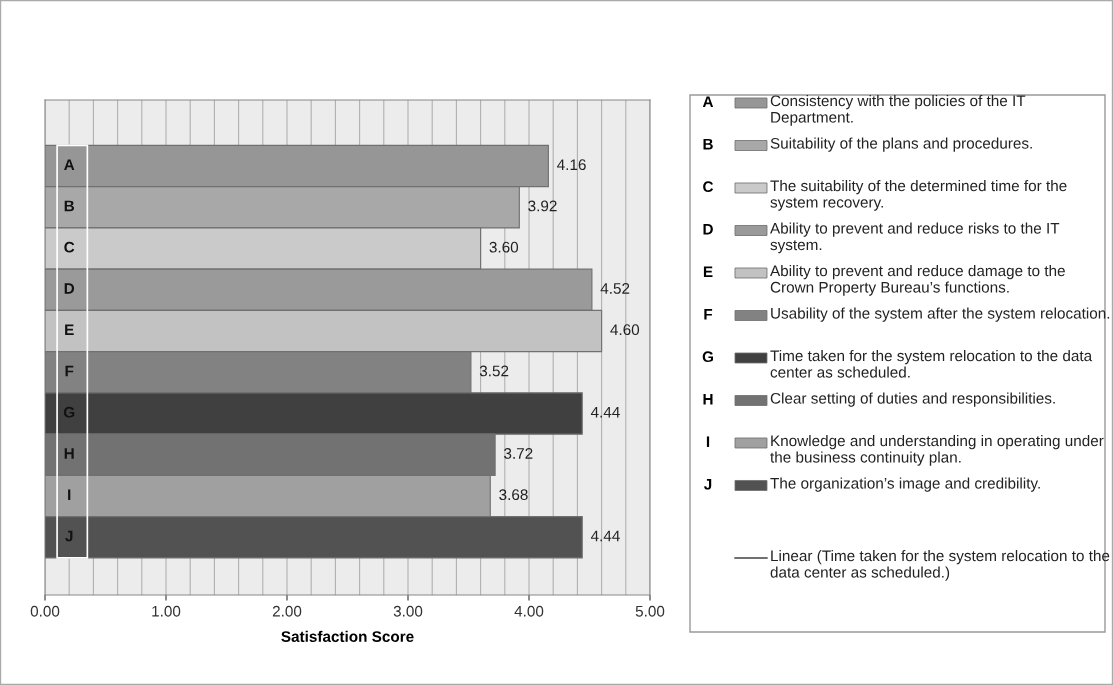  What do you see at coordinates (918, 195) in the screenshot?
I see `legend-label: The suitability of the determined time for the system recovery.` at bounding box center [918, 195].